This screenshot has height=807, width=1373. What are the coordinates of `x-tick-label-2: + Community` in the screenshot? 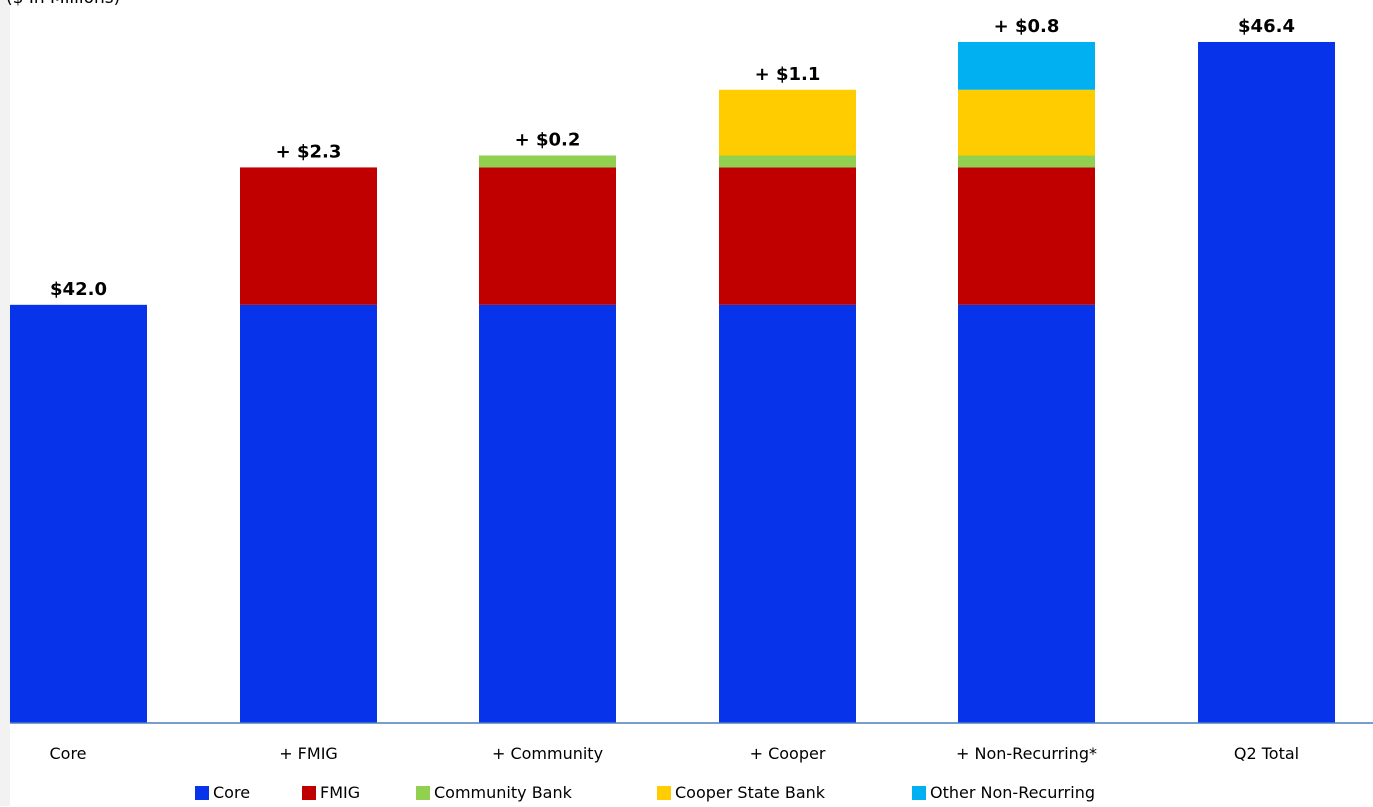 It's located at (547, 753).